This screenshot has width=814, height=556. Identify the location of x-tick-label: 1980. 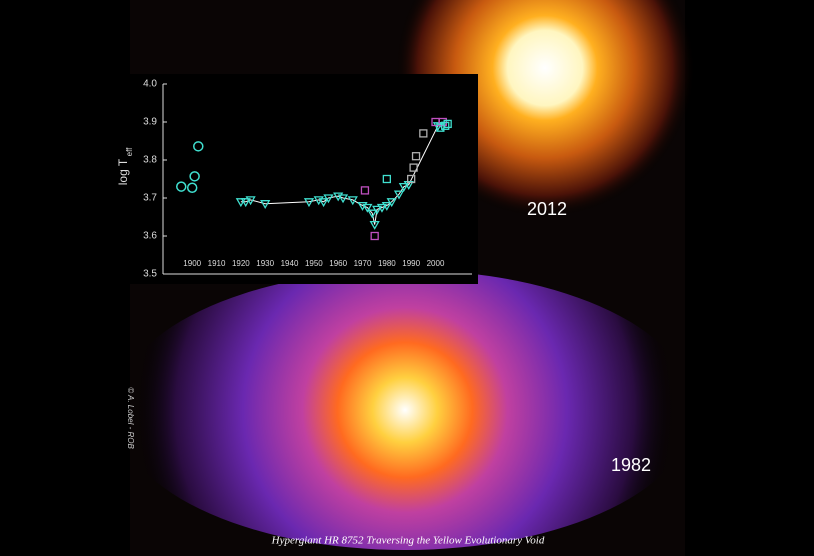
(387, 263).